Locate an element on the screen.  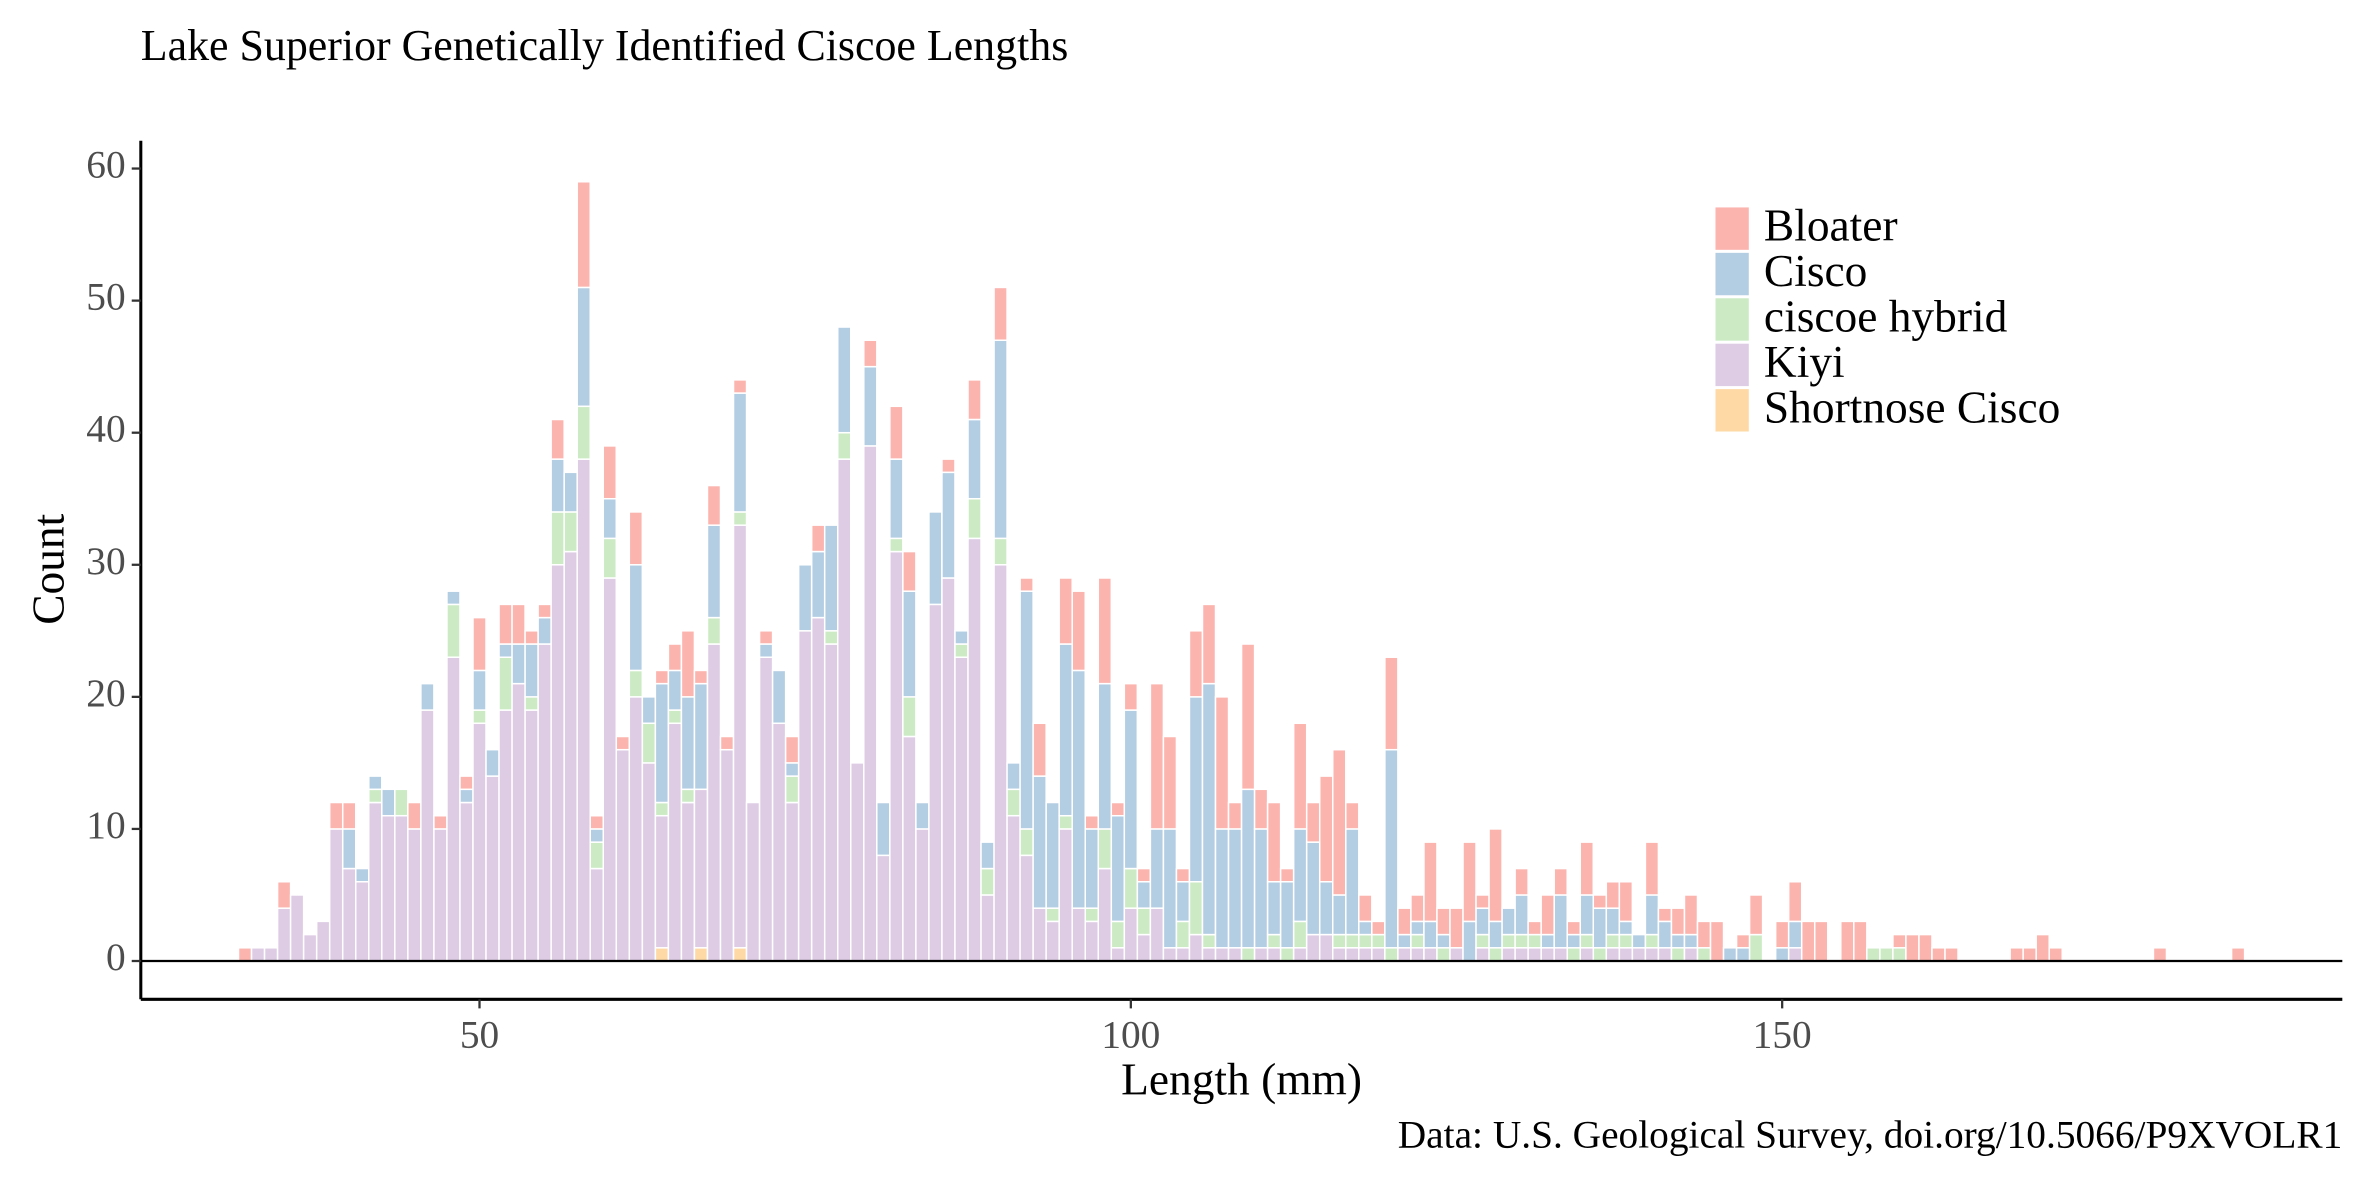
legend-label: Kiyi is located at coordinates (1804, 362).